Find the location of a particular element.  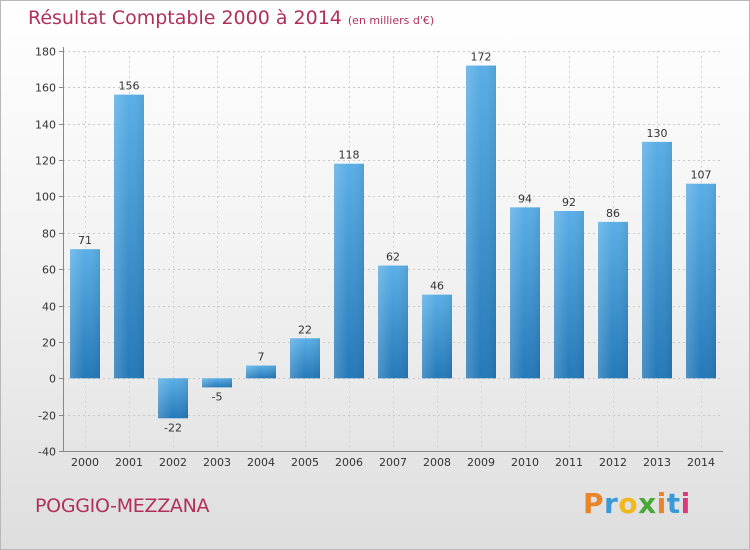

x-tick-label: 2009 is located at coordinates (481, 462).